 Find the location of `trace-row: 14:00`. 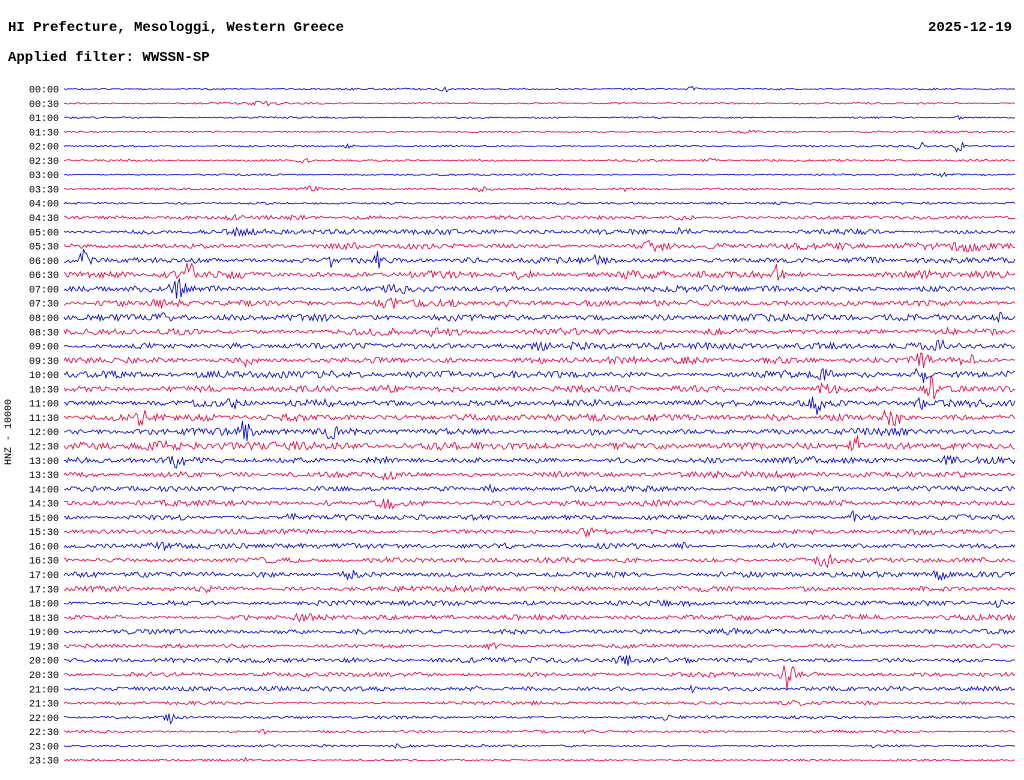

trace-row: 14:00 is located at coordinates (522, 489).